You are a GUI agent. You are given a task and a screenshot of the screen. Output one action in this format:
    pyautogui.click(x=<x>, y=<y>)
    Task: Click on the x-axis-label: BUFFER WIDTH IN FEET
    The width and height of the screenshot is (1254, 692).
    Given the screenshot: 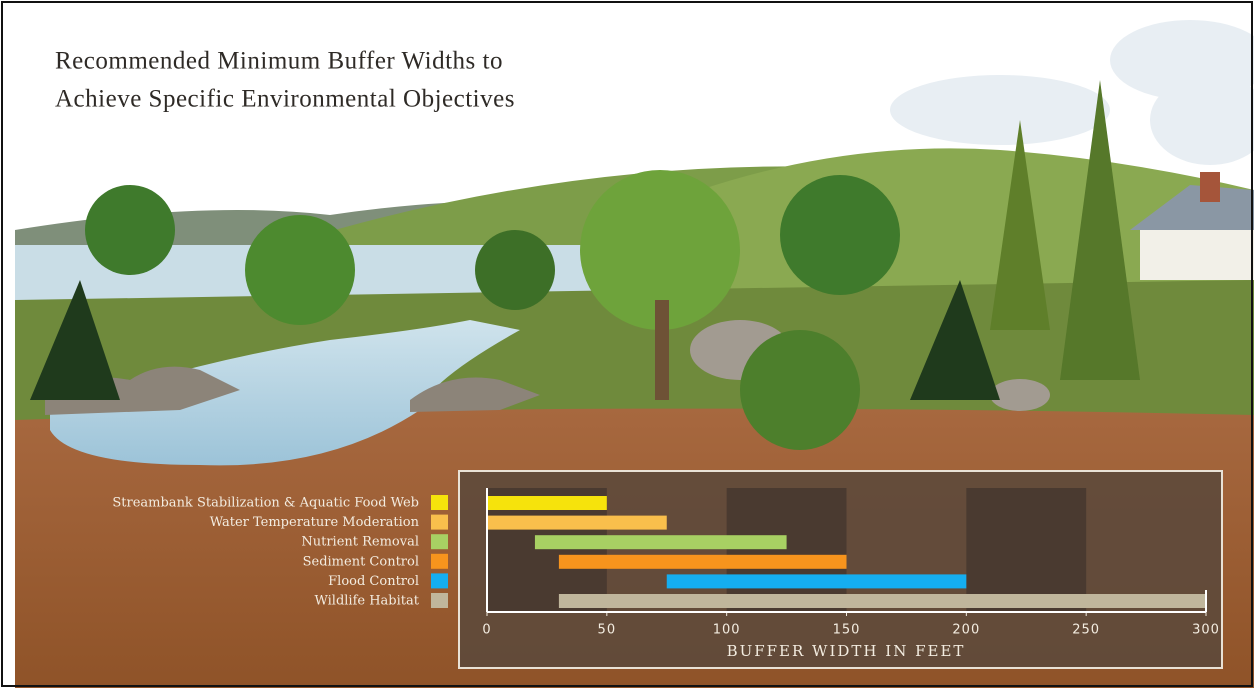 What is the action you would take?
    pyautogui.click(x=846, y=651)
    